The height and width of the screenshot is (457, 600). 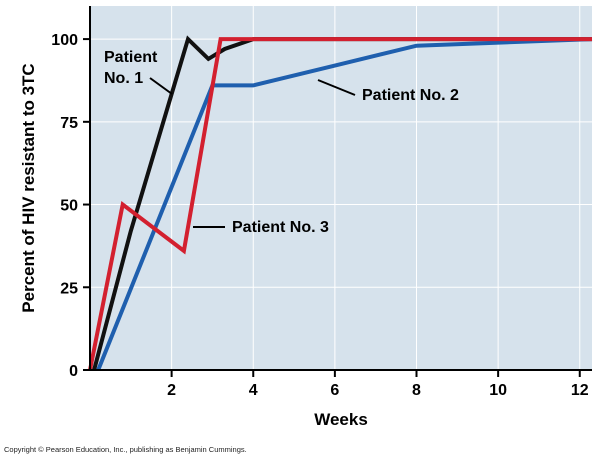 What do you see at coordinates (69, 123) in the screenshot?
I see `y-tick-label: 75` at bounding box center [69, 123].